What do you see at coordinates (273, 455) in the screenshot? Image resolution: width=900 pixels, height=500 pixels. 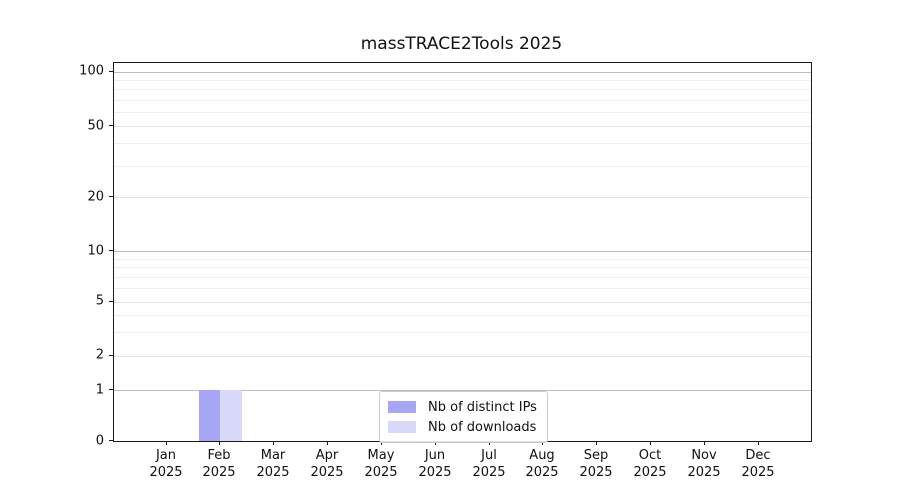 I see `x-tick-month: Mar` at bounding box center [273, 455].